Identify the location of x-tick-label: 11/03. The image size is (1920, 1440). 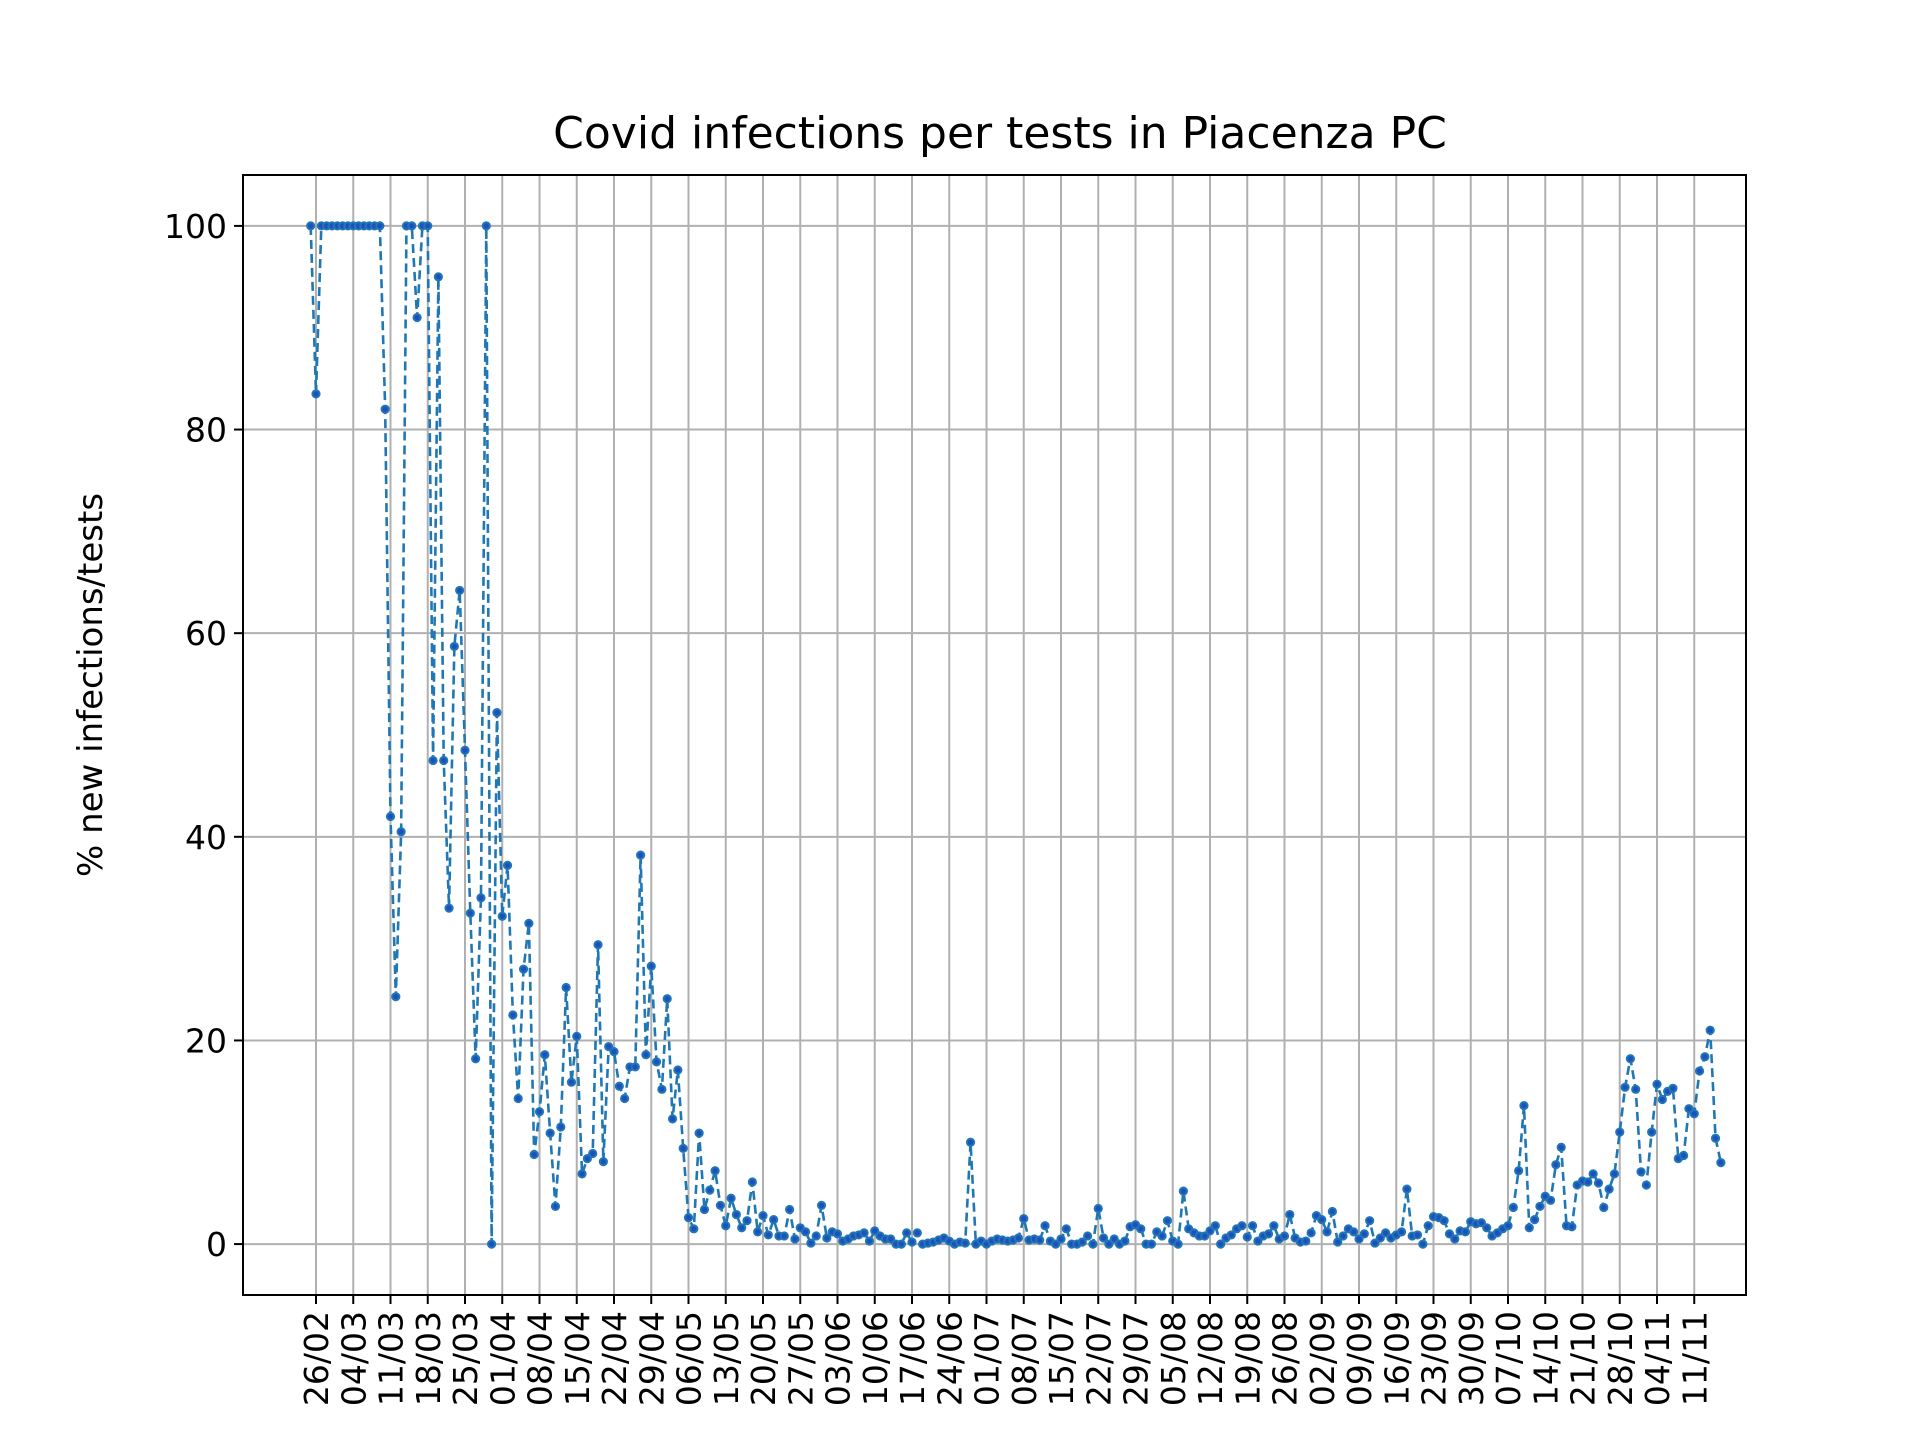
(391, 1358).